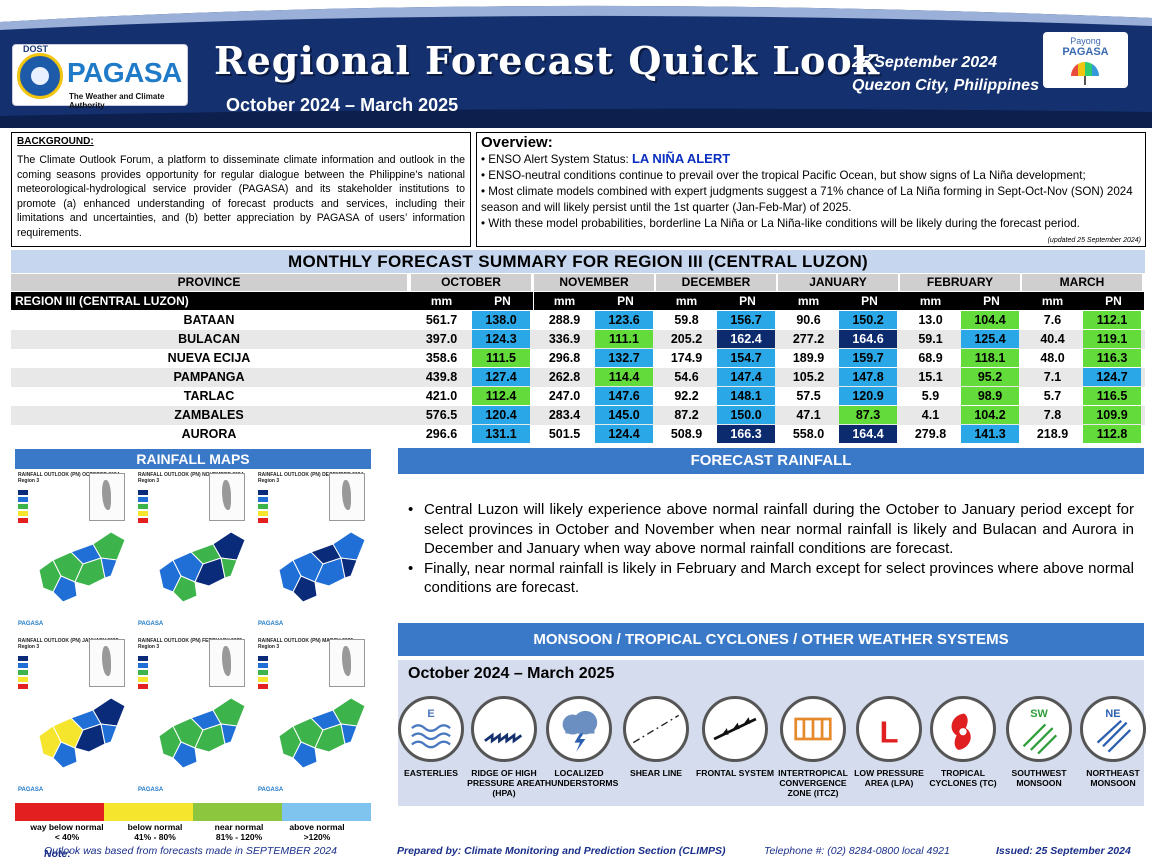  Describe the element at coordinates (735, 729) in the screenshot. I see `frontal-system-icon` at that location.